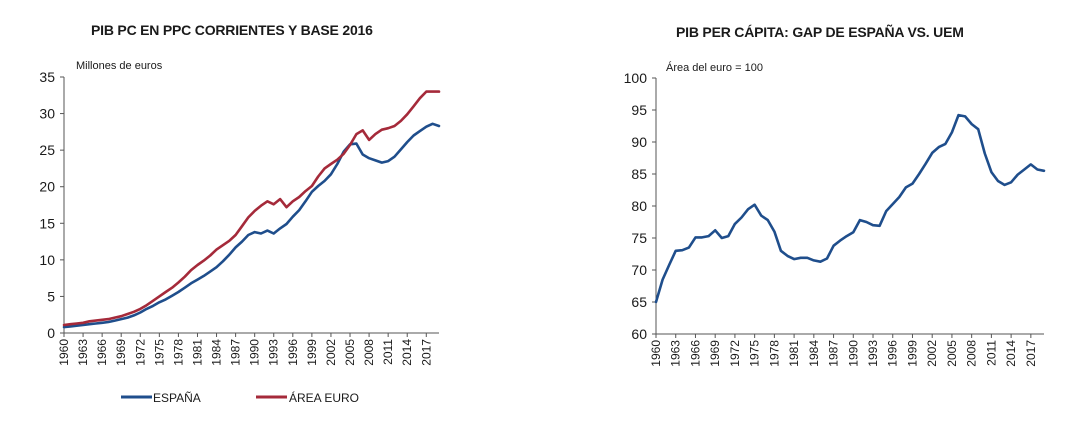 The height and width of the screenshot is (422, 1078). What do you see at coordinates (47, 114) in the screenshot?
I see `y-tick-label: 30` at bounding box center [47, 114].